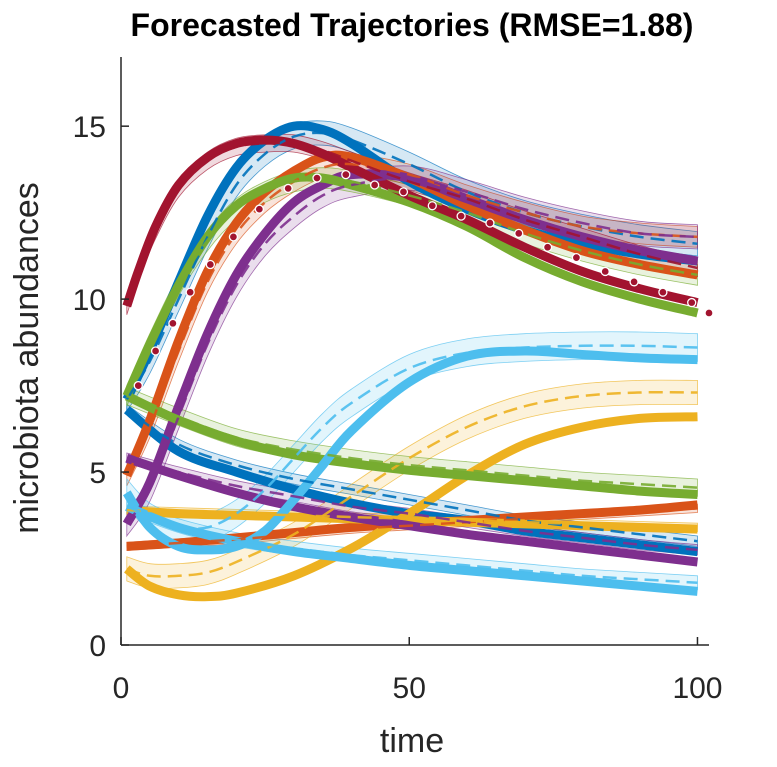 This screenshot has height=767, width=777. Describe the element at coordinates (412, 741) in the screenshot. I see `x-axis-label: time` at that location.